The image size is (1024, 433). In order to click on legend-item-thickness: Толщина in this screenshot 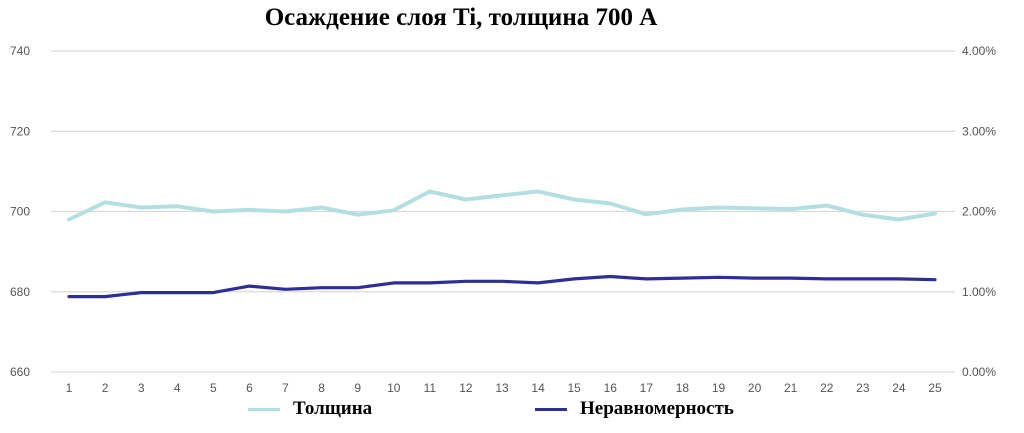, I will do `click(310, 409)`.